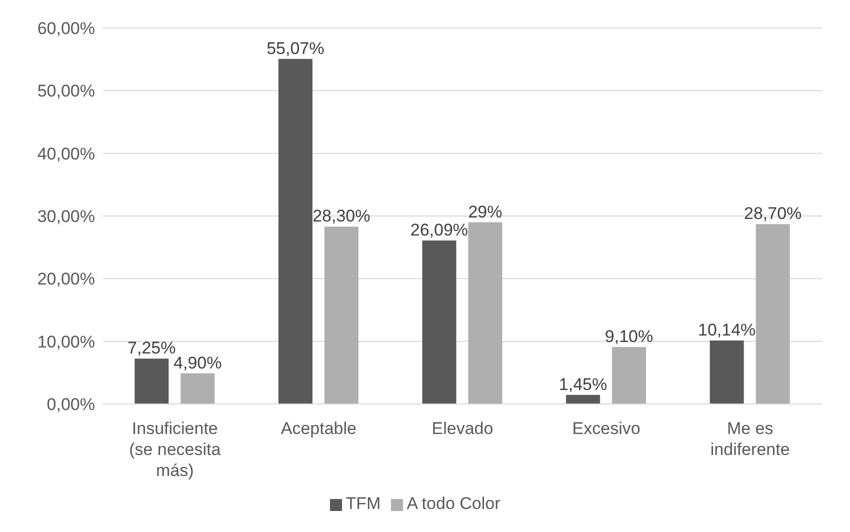 Image resolution: width=850 pixels, height=532 pixels. Describe the element at coordinates (295, 48) in the screenshot. I see `data-label: 55,07%` at that location.